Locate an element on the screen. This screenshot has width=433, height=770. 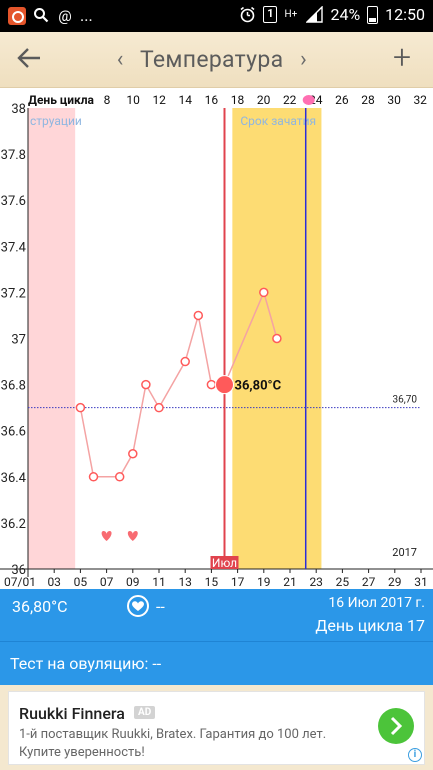
next-chevron-icon: › is located at coordinates (303, 59).